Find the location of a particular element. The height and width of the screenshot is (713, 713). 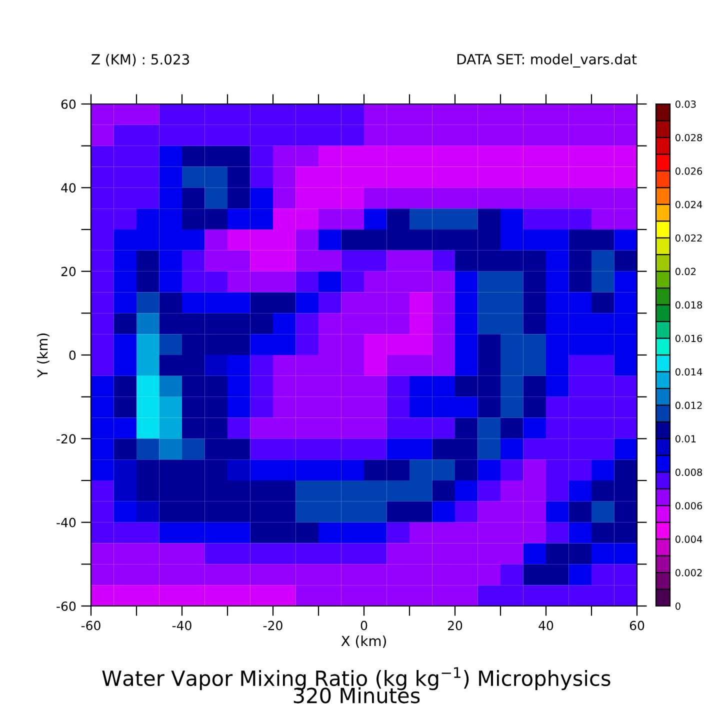

color-bar-label: 0.002 is located at coordinates (689, 572).